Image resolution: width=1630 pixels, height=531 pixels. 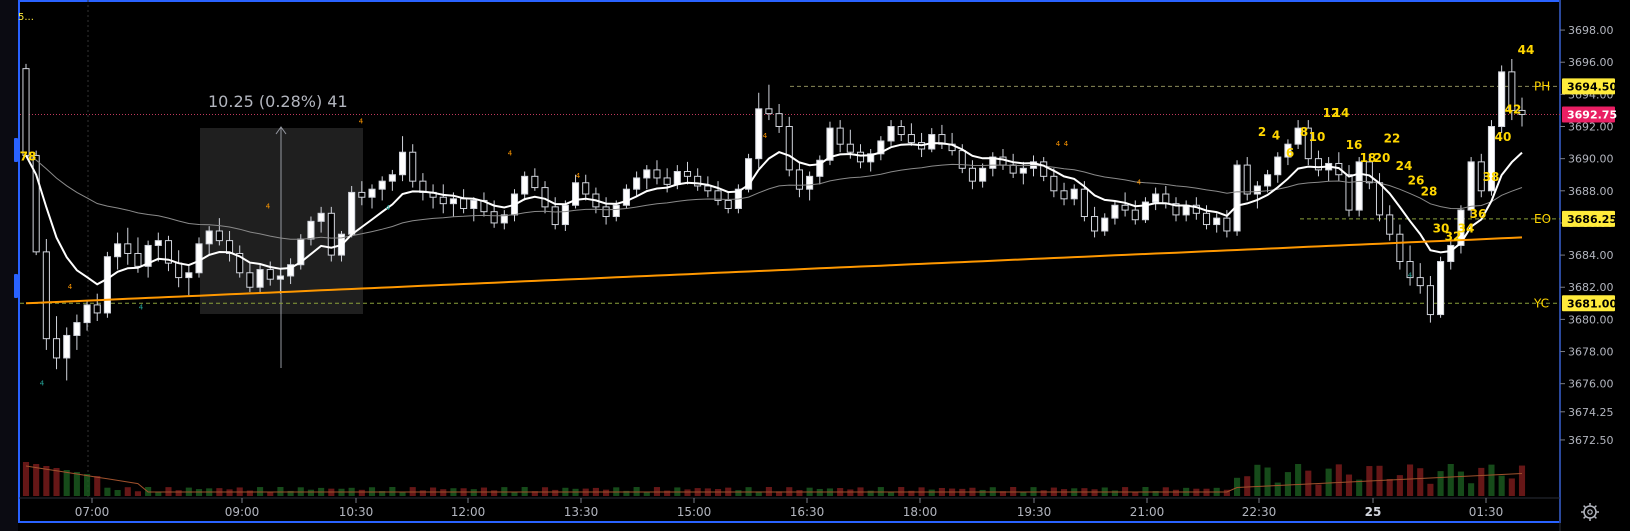 What do you see at coordinates (1590, 512) in the screenshot?
I see `gear-icon` at bounding box center [1590, 512].